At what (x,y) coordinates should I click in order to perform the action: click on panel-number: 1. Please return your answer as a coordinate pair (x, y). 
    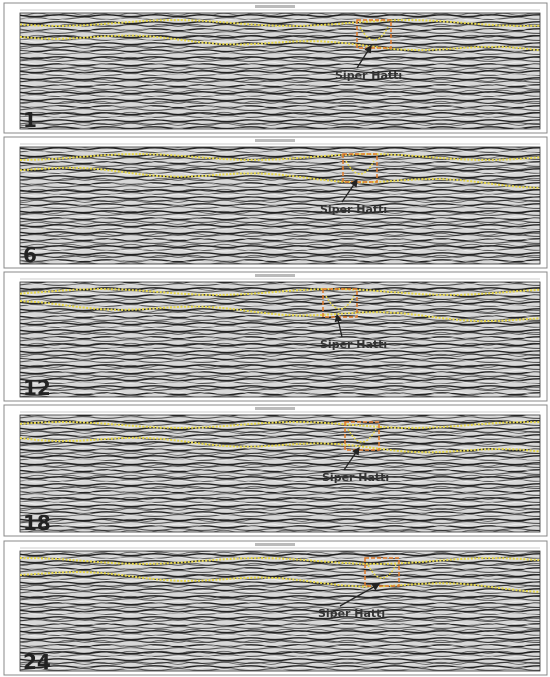
    Looking at the image, I should click on (30, 120).